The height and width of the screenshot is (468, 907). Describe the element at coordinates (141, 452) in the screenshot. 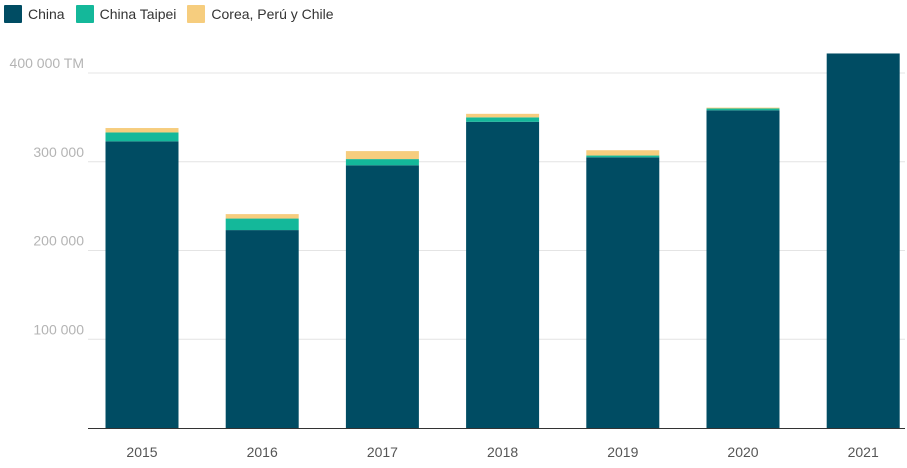

I see `x-tick-label: 2015` at that location.